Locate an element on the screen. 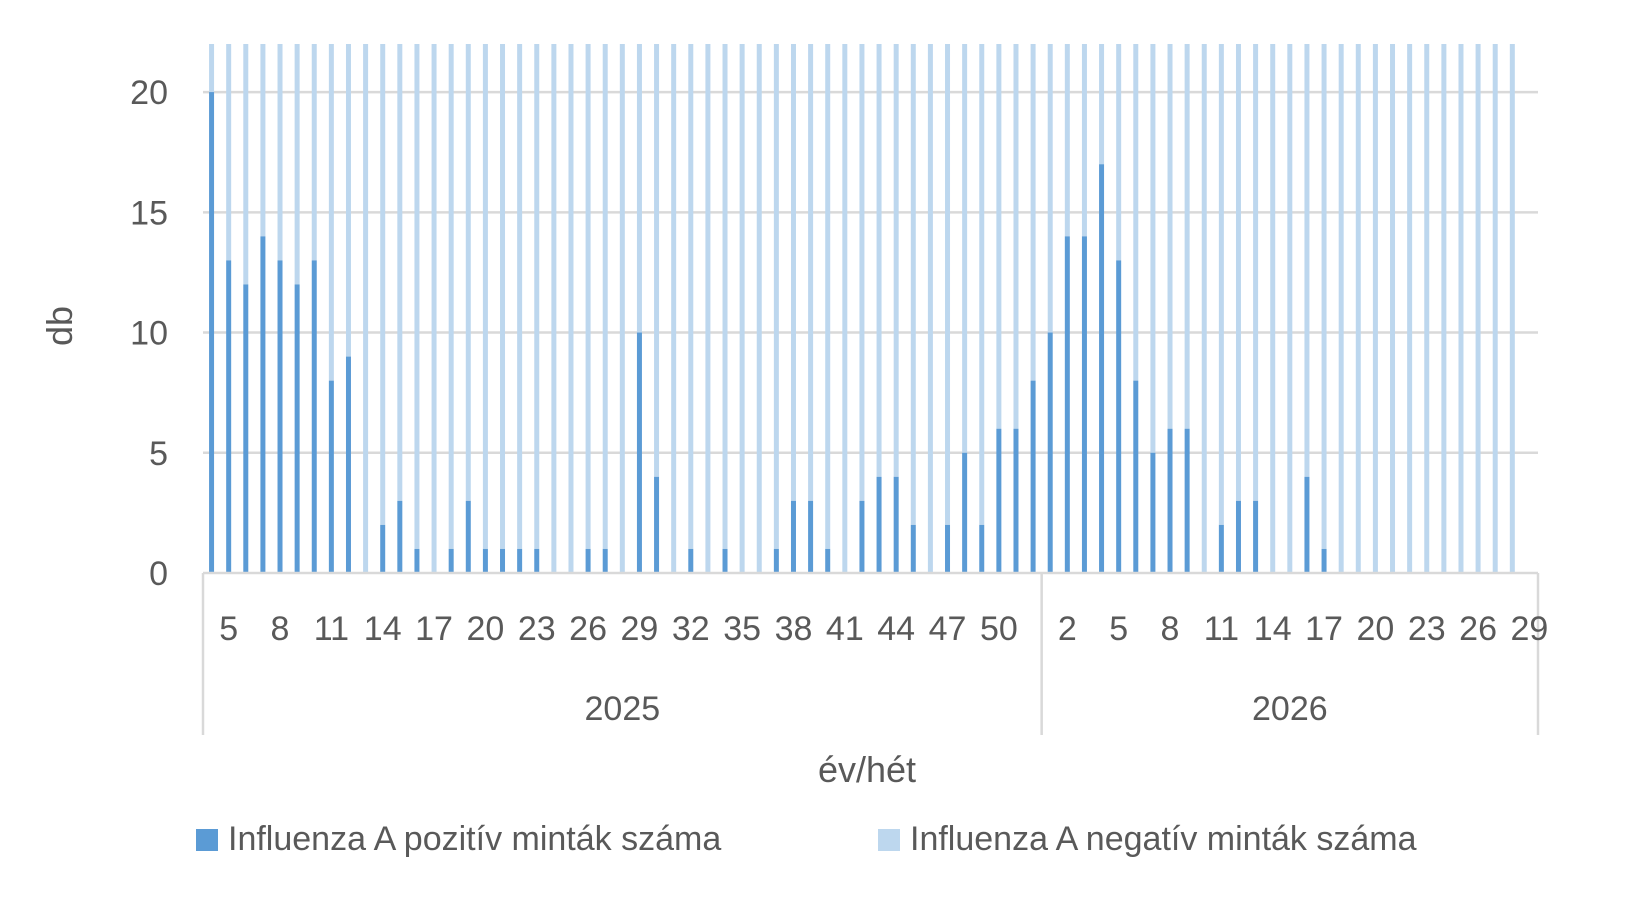  x-tick-label: 8 is located at coordinates (280, 629).